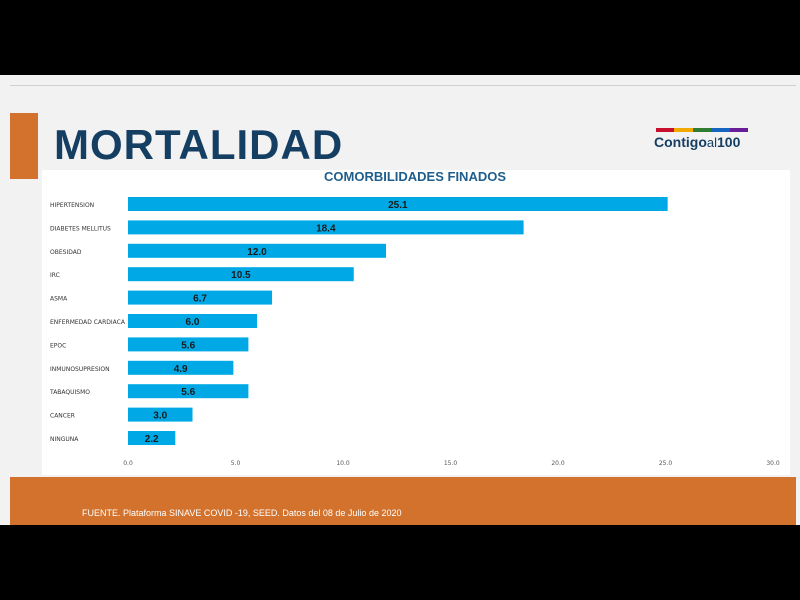 The height and width of the screenshot is (600, 800). I want to click on category-label: OBESIDAD, so click(66, 252).